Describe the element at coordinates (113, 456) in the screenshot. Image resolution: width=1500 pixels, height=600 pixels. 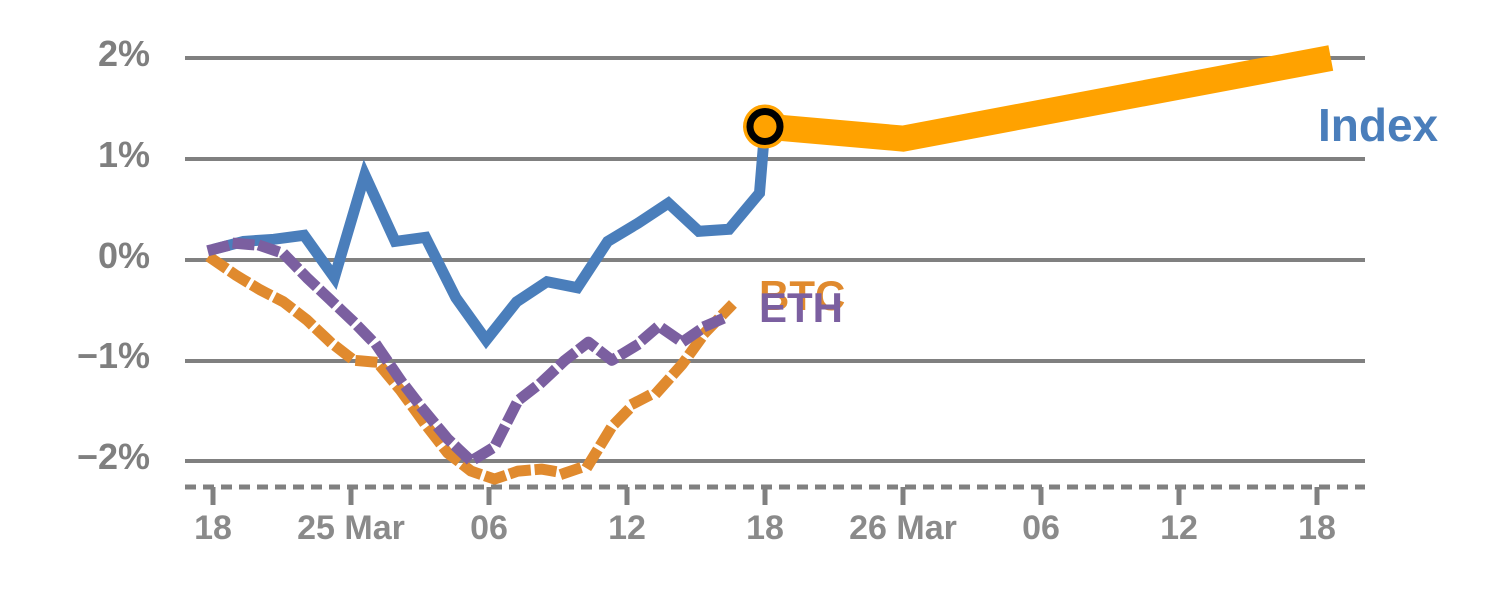
I see `y-axis-tick-label: −2%` at that location.